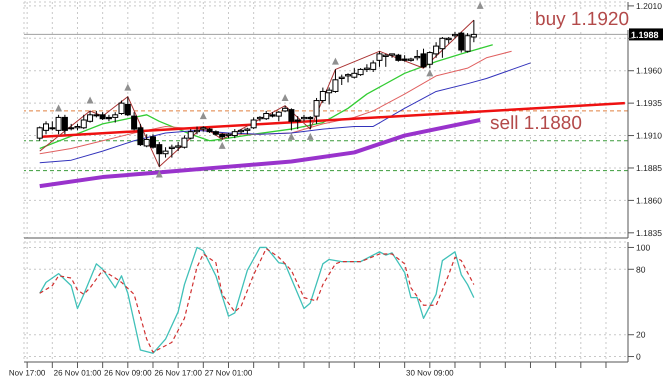 This screenshot has width=665, height=380. I want to click on y-tick-label: 1.1960, so click(649, 71).